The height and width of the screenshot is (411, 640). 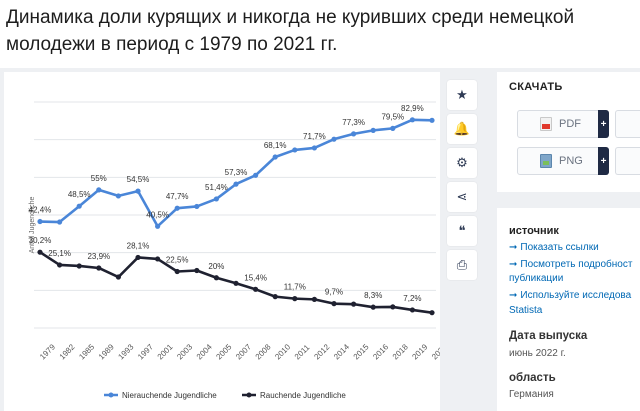 What do you see at coordinates (570, 295) in the screenshot?
I see `use-research-link: ➞ Используйте исследова` at bounding box center [570, 295].